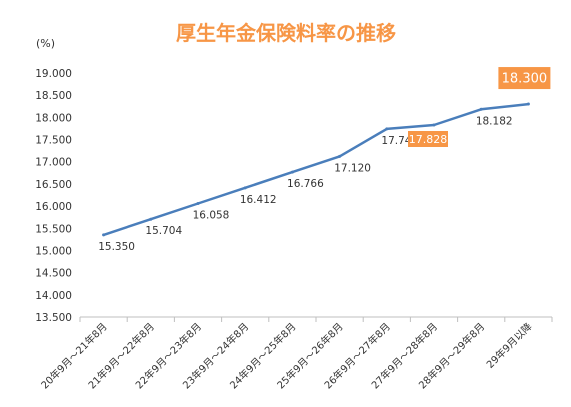 The width and height of the screenshot is (571, 407). What do you see at coordinates (258, 200) in the screenshot?
I see `data-label: 16.412` at bounding box center [258, 200].